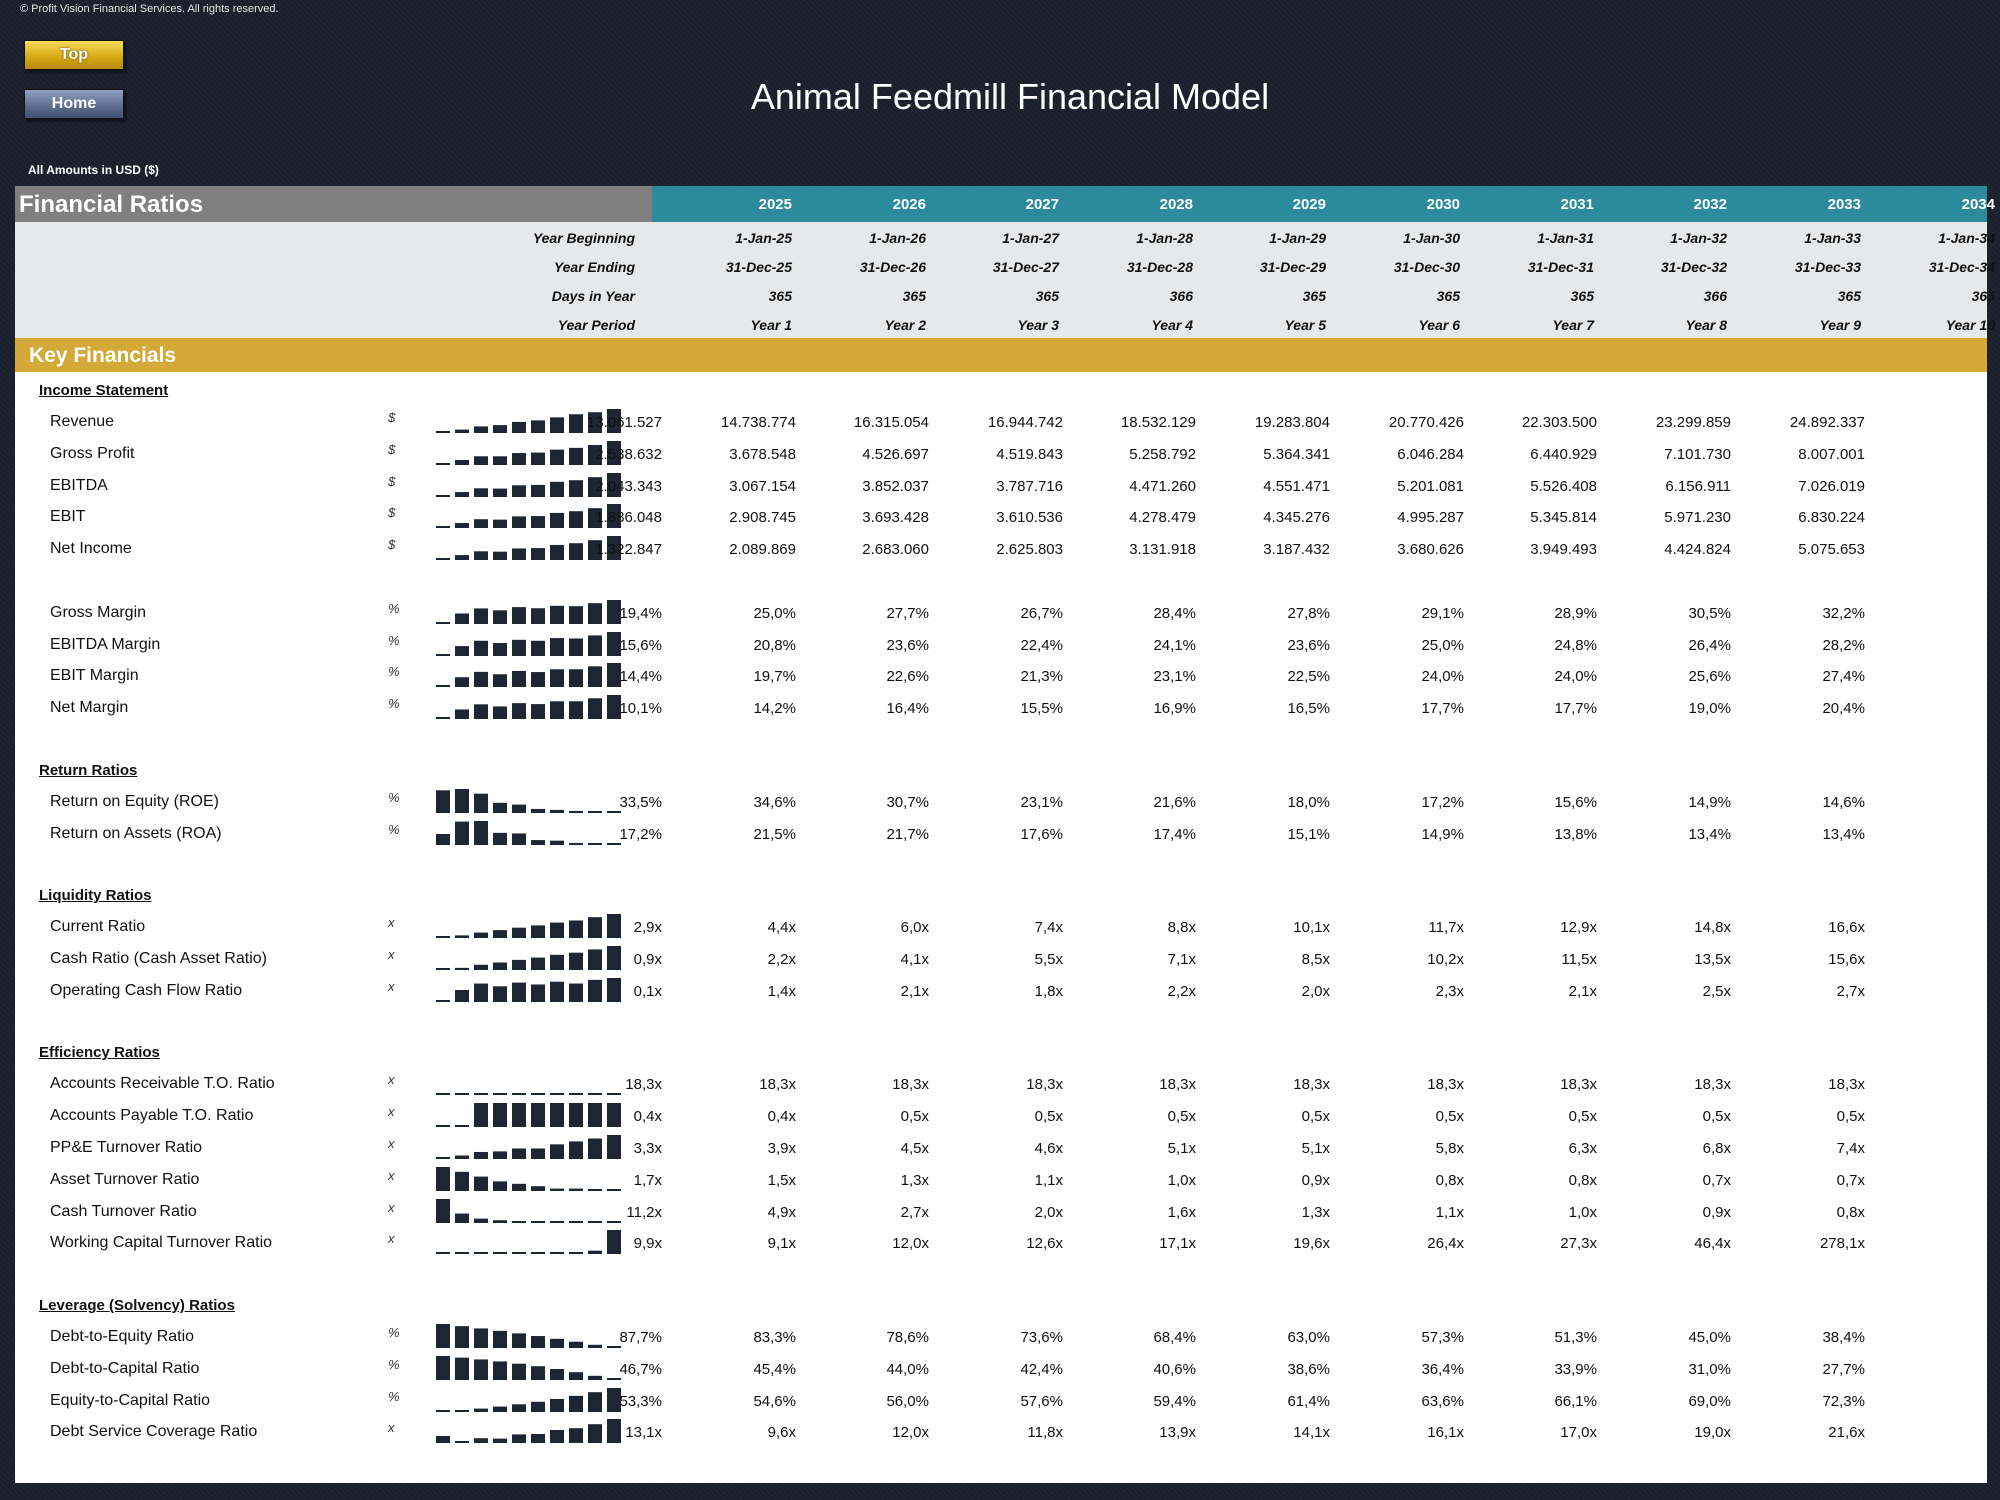  I want to click on key-financials-title: Key Financials, so click(103, 355).